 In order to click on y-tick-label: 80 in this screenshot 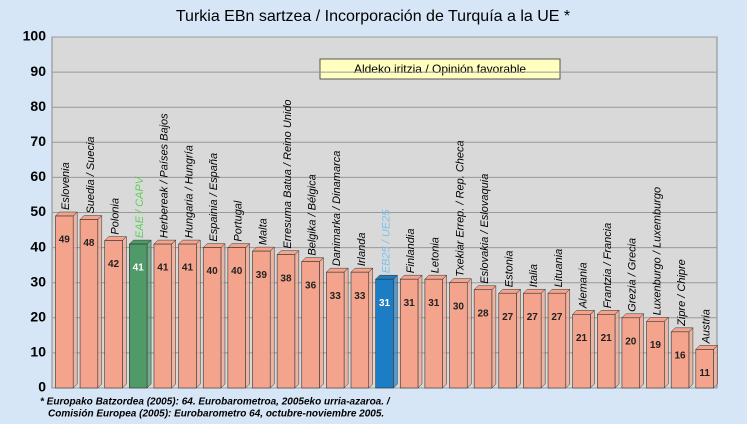, I will do `click(38, 106)`.